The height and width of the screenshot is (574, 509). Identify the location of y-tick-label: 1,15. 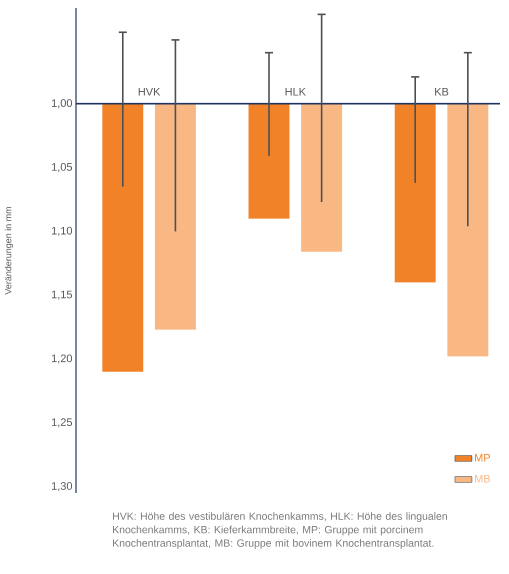
(62, 295).